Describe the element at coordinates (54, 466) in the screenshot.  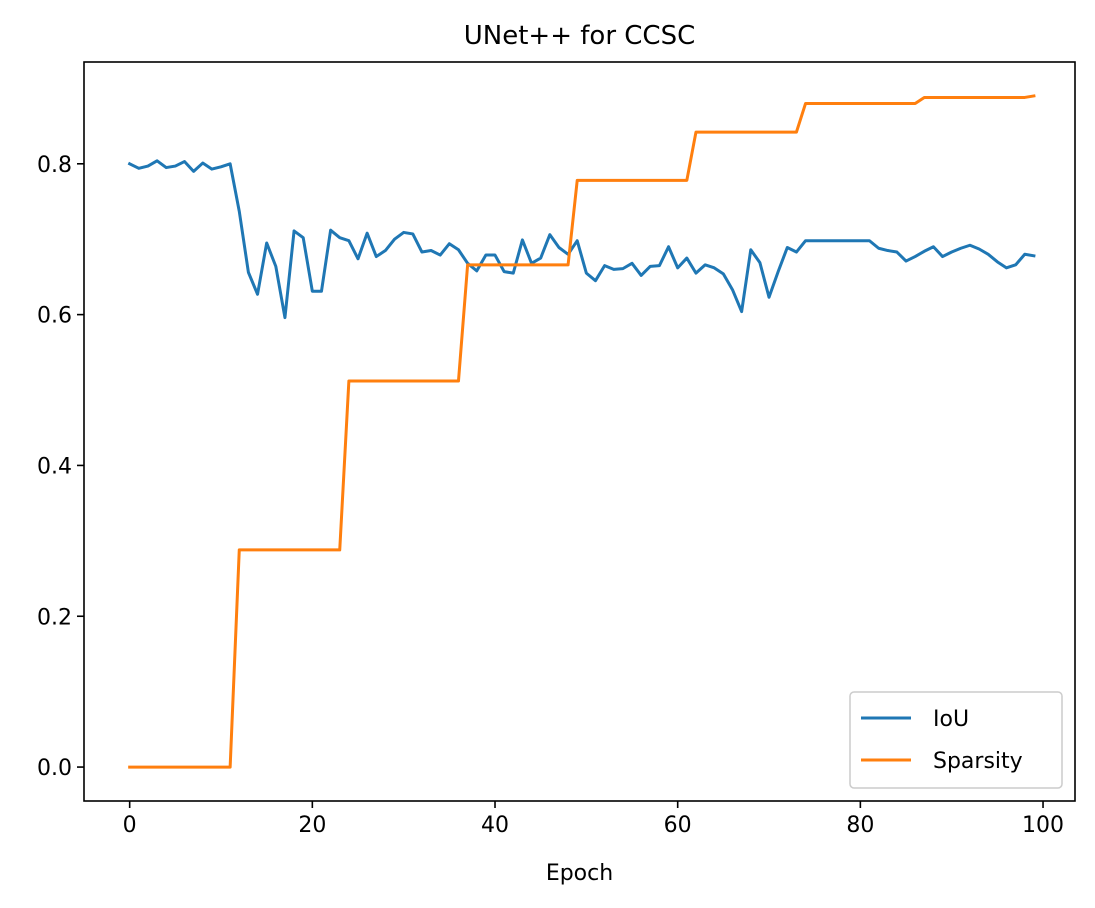
I see `y-tick-label: 0.4` at that location.